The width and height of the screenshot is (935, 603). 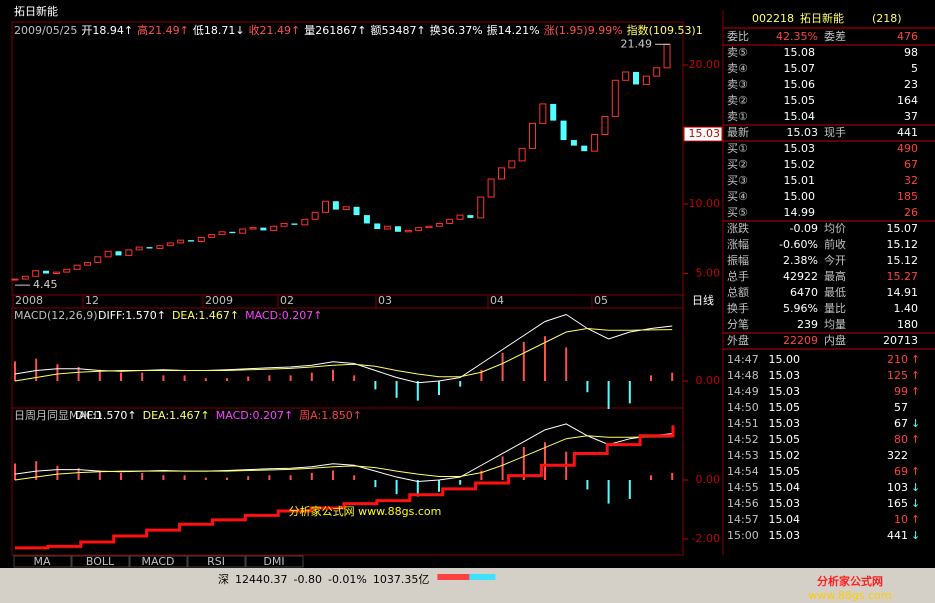 I want to click on info-item: 低18.71↓, so click(x=219, y=30).